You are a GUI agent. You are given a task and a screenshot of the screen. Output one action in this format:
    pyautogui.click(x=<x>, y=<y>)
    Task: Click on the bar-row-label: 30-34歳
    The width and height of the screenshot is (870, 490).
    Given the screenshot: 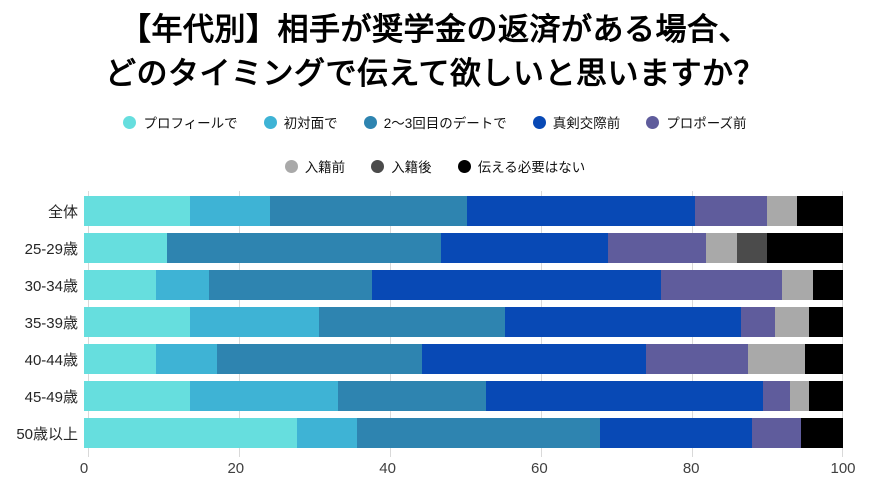 What is the action you would take?
    pyautogui.click(x=51, y=286)
    